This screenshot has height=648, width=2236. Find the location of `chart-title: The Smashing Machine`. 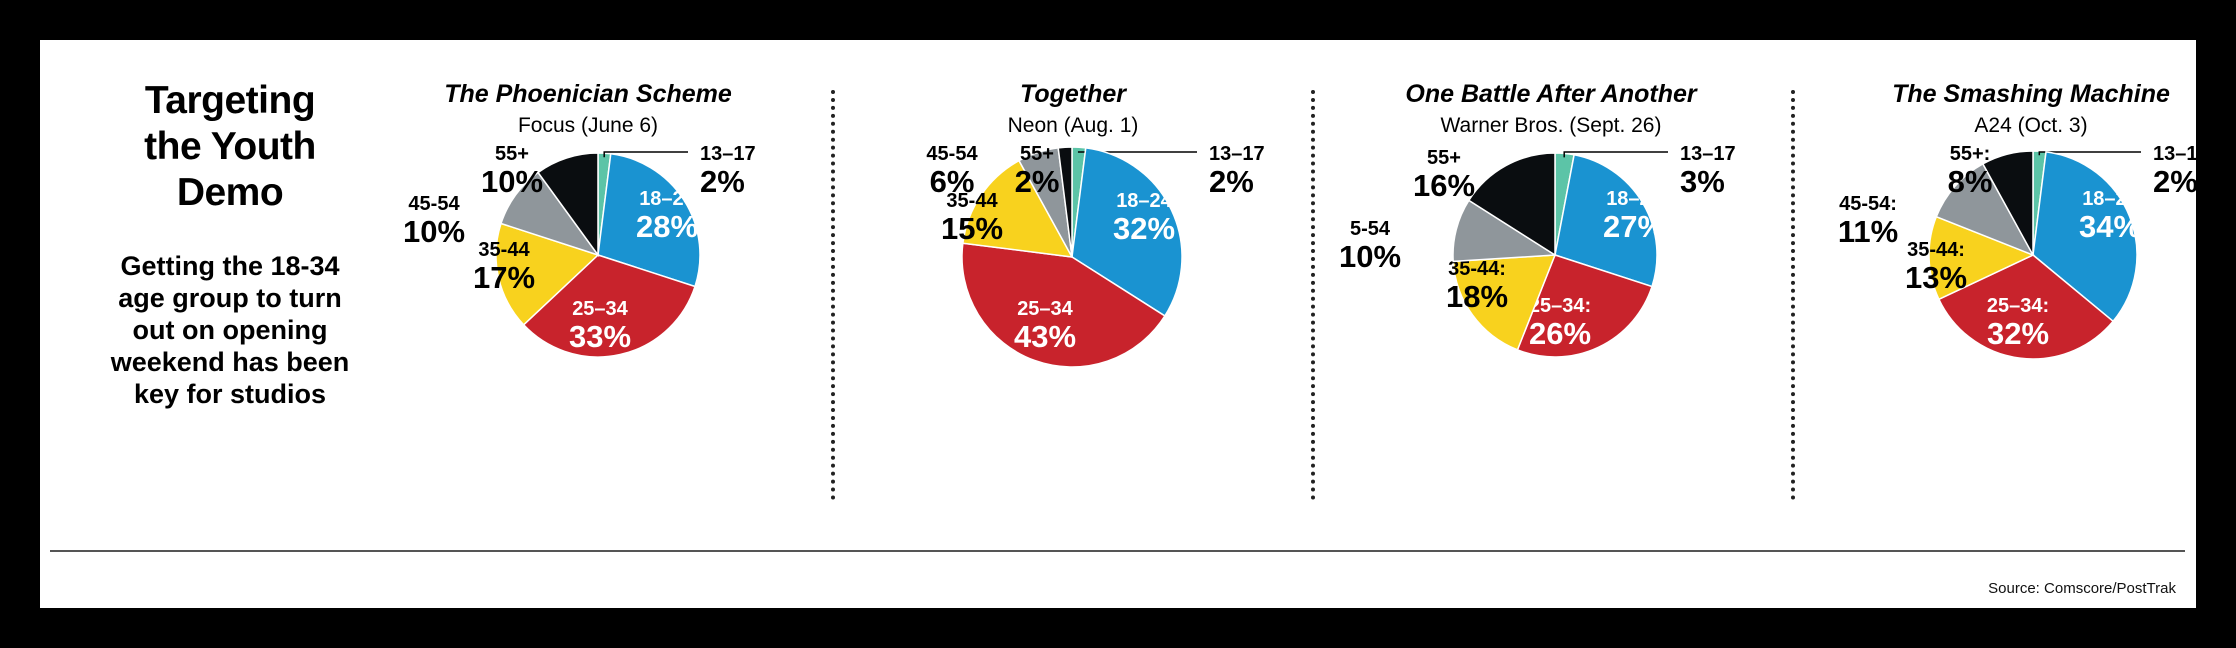

chart-title: The Smashing Machine is located at coordinates (2031, 94).